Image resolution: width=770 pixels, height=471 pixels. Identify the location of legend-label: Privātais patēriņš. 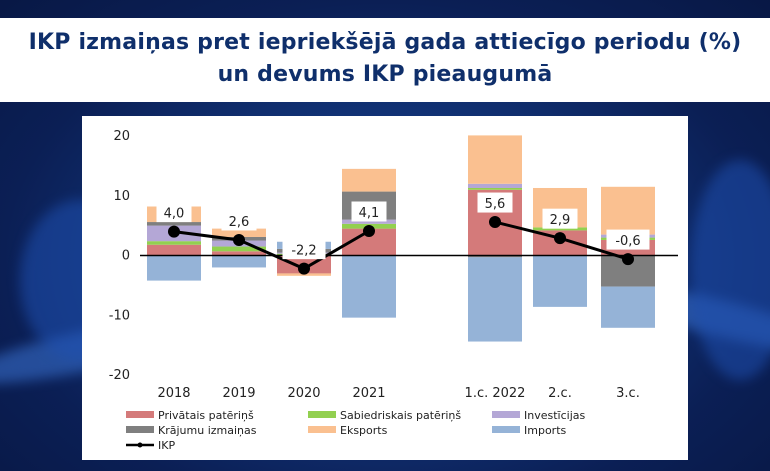
(206, 415).